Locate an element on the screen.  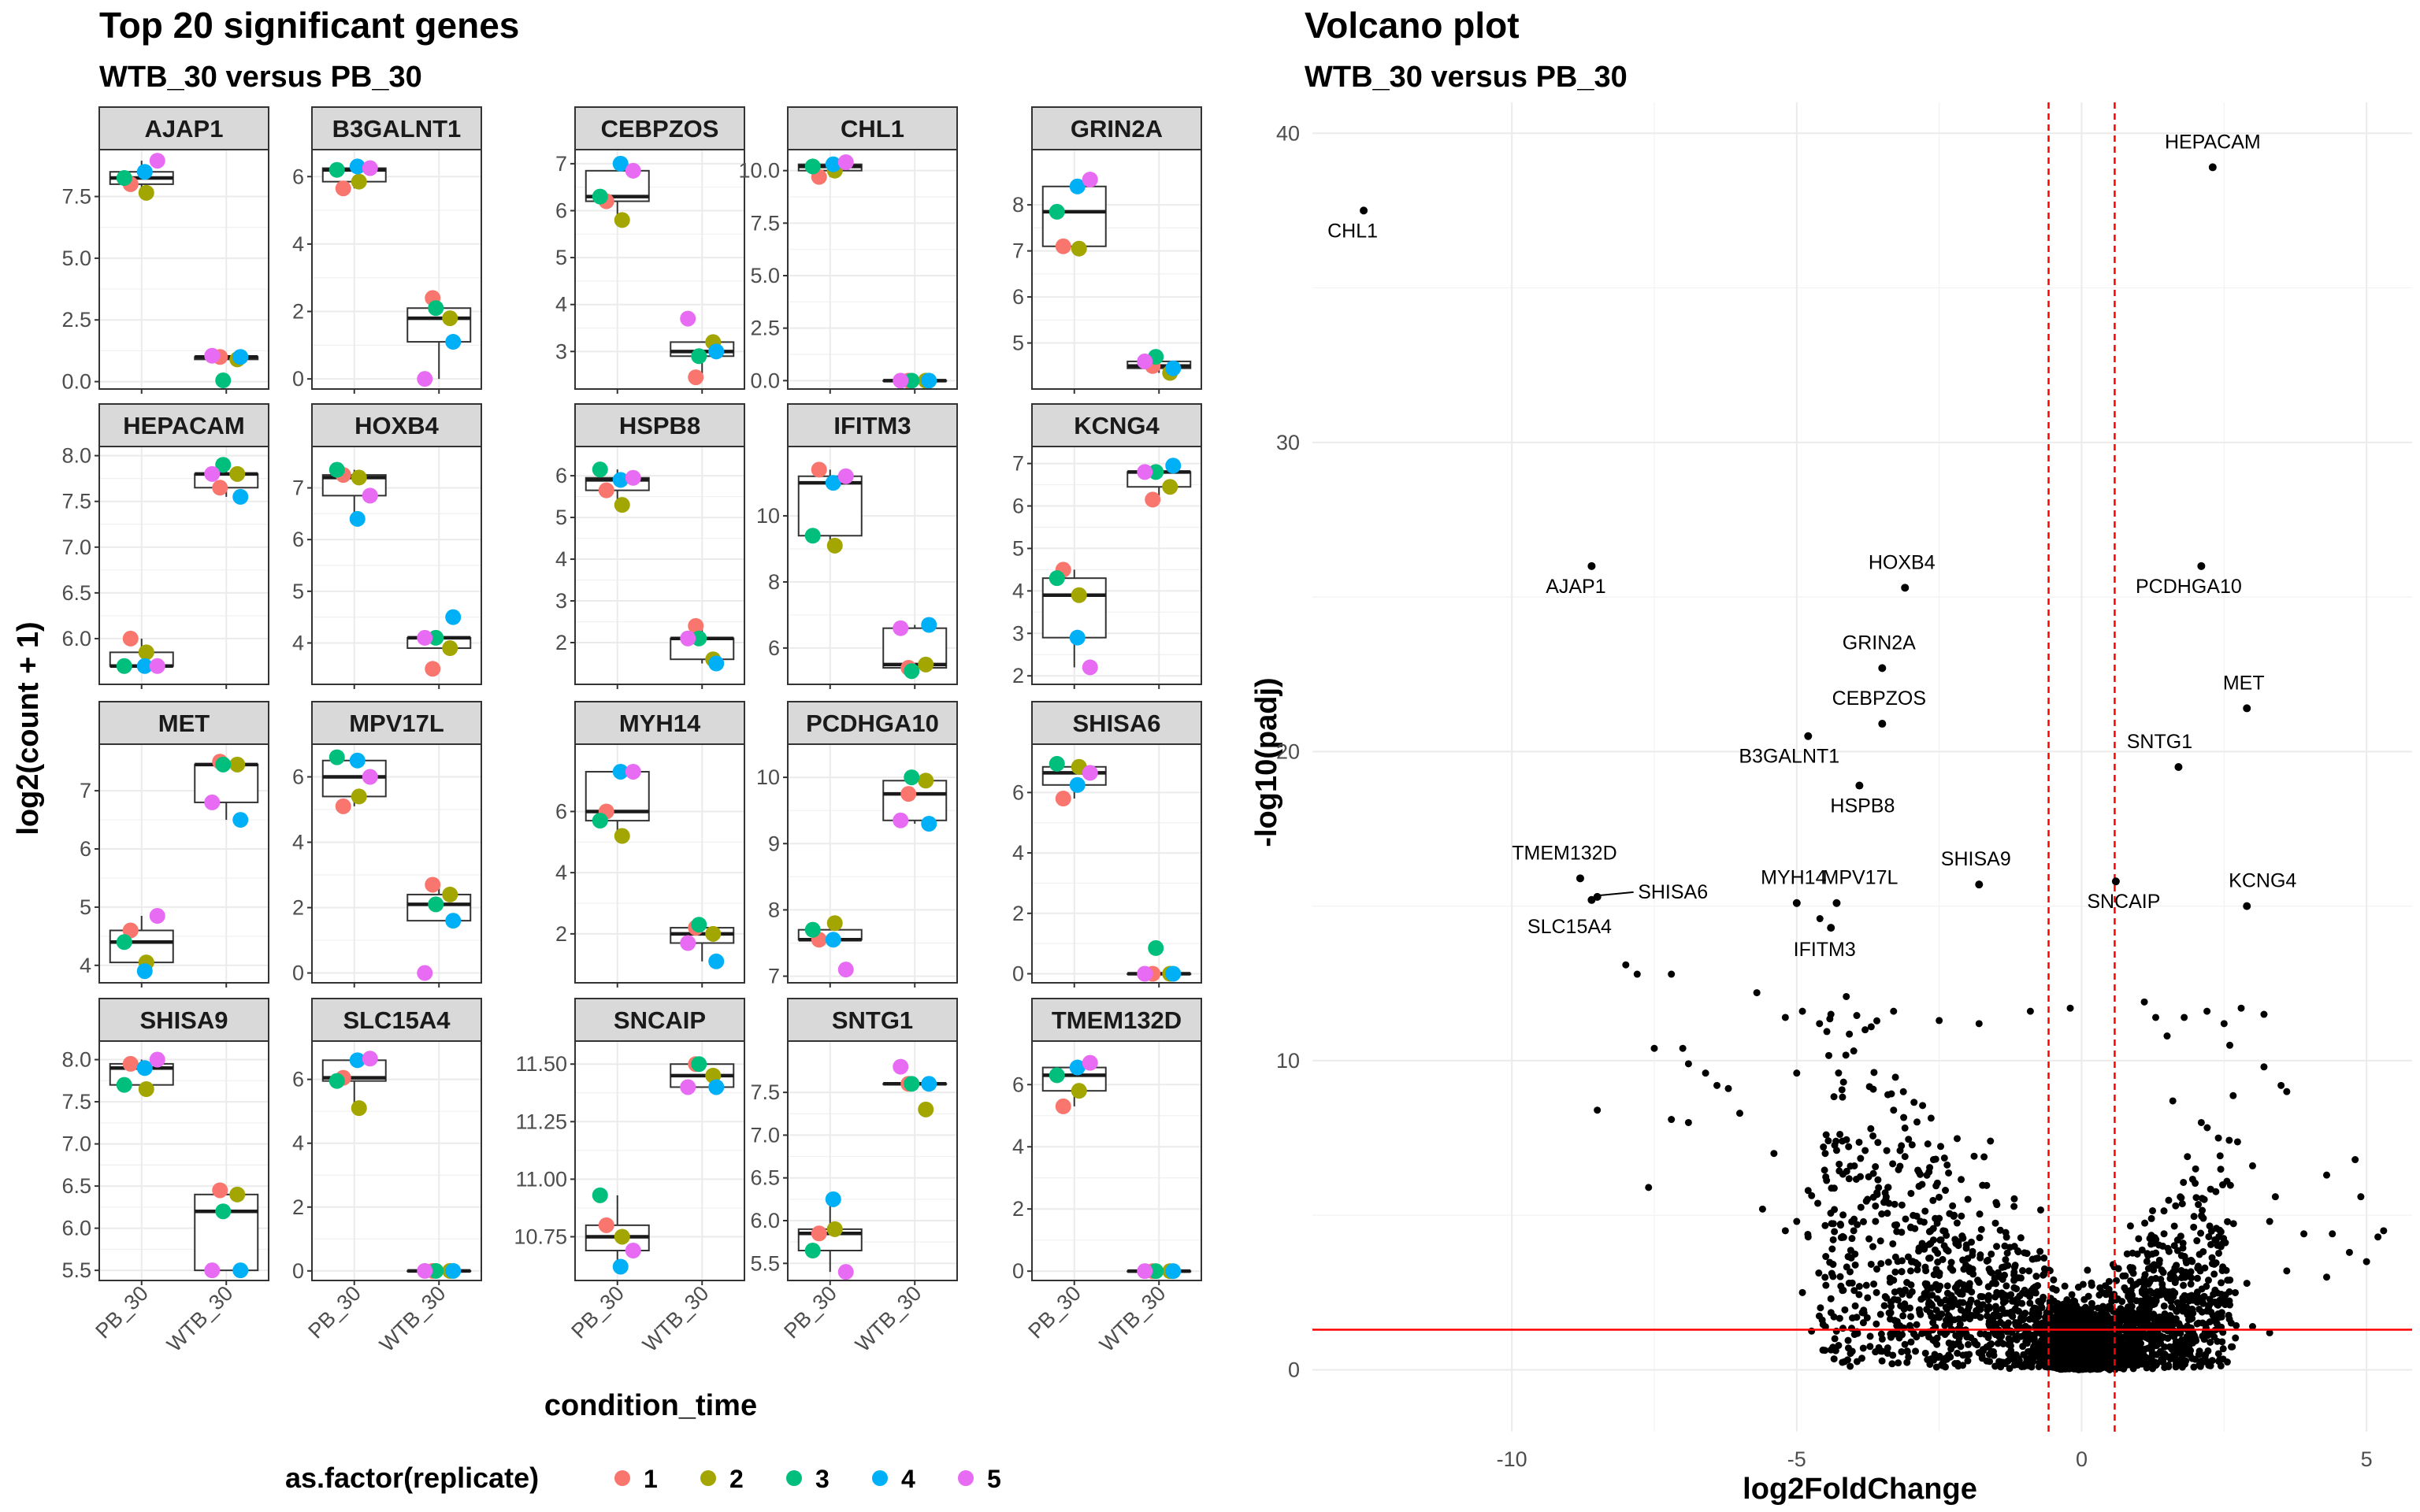
y-tick-label: 5 is located at coordinates (561, 257).